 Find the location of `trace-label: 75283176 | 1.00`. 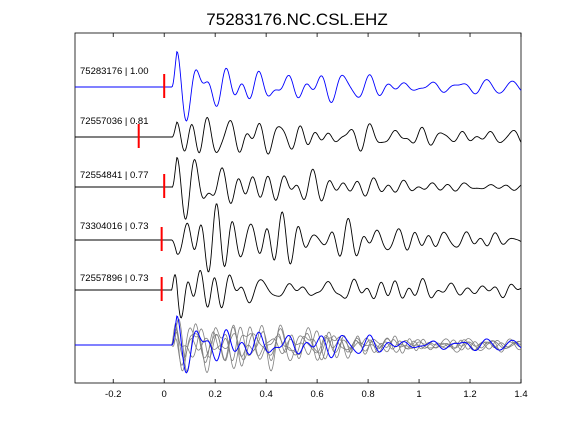

trace-label: 75283176 | 1.00 is located at coordinates (114, 71).